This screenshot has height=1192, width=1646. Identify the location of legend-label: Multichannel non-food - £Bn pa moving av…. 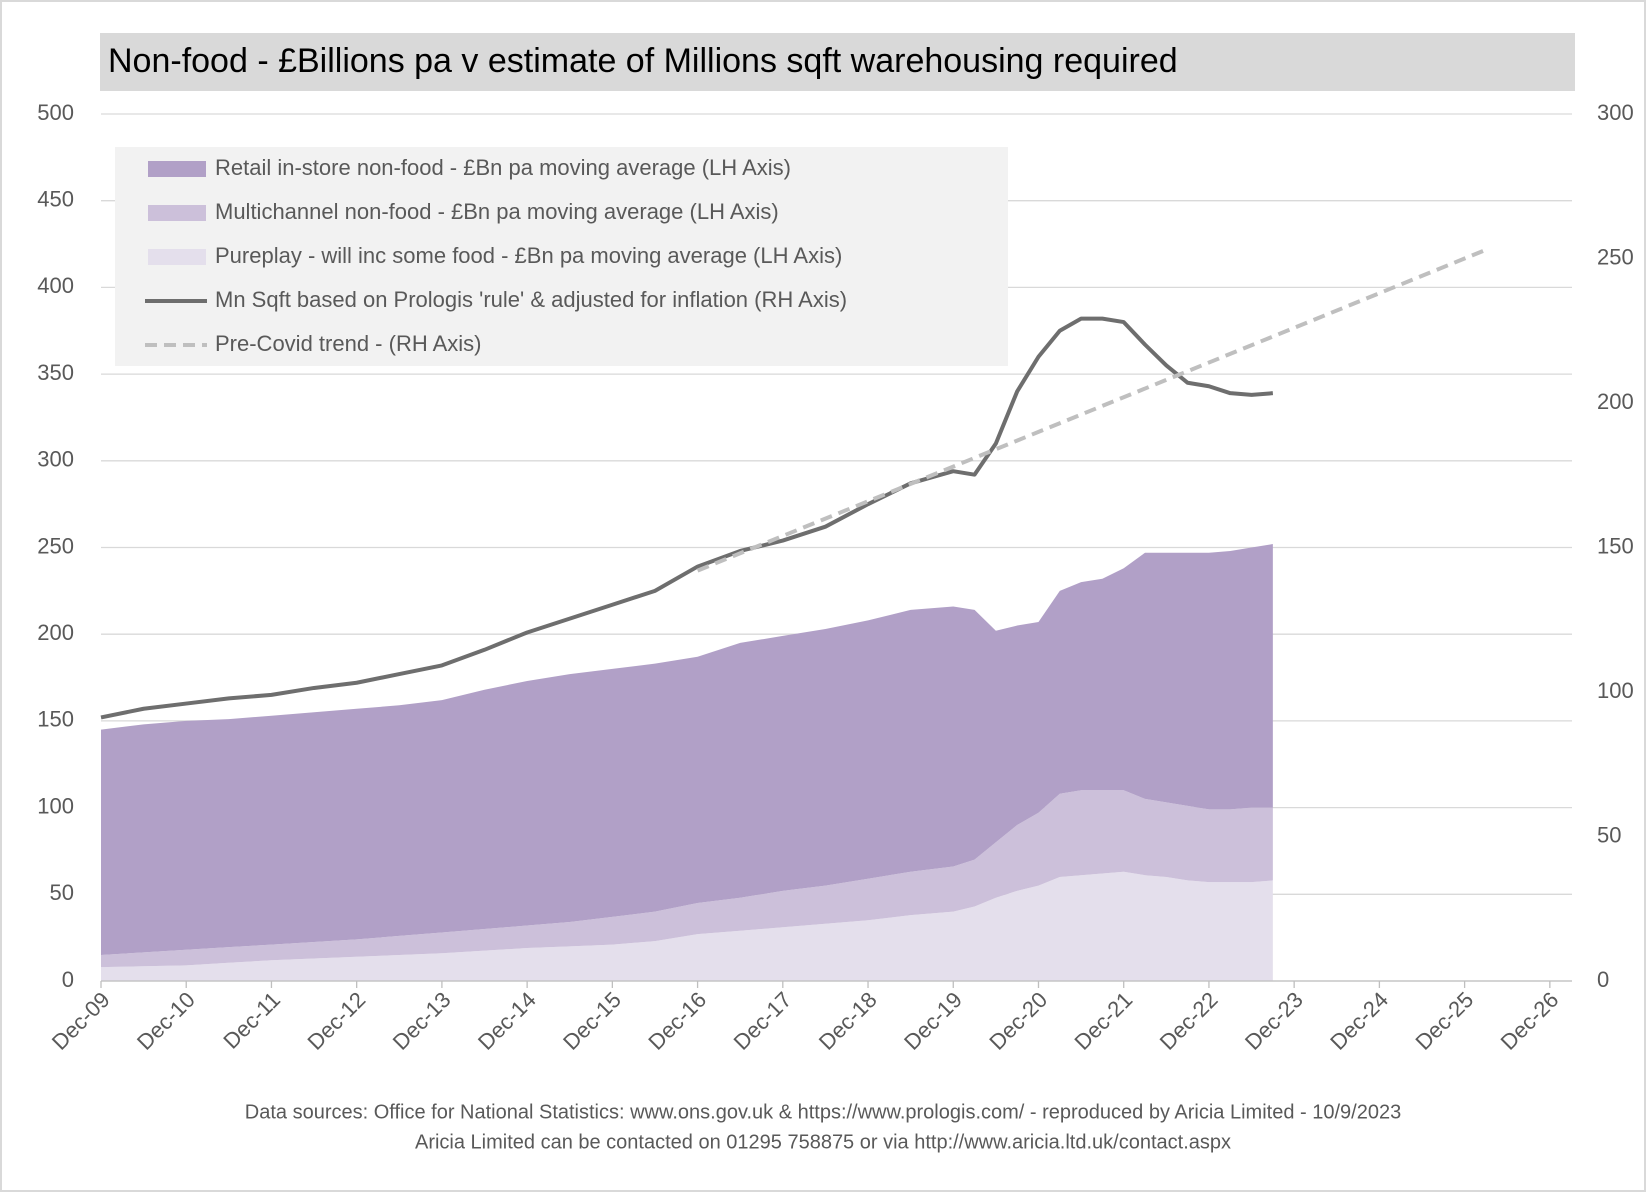
(497, 211).